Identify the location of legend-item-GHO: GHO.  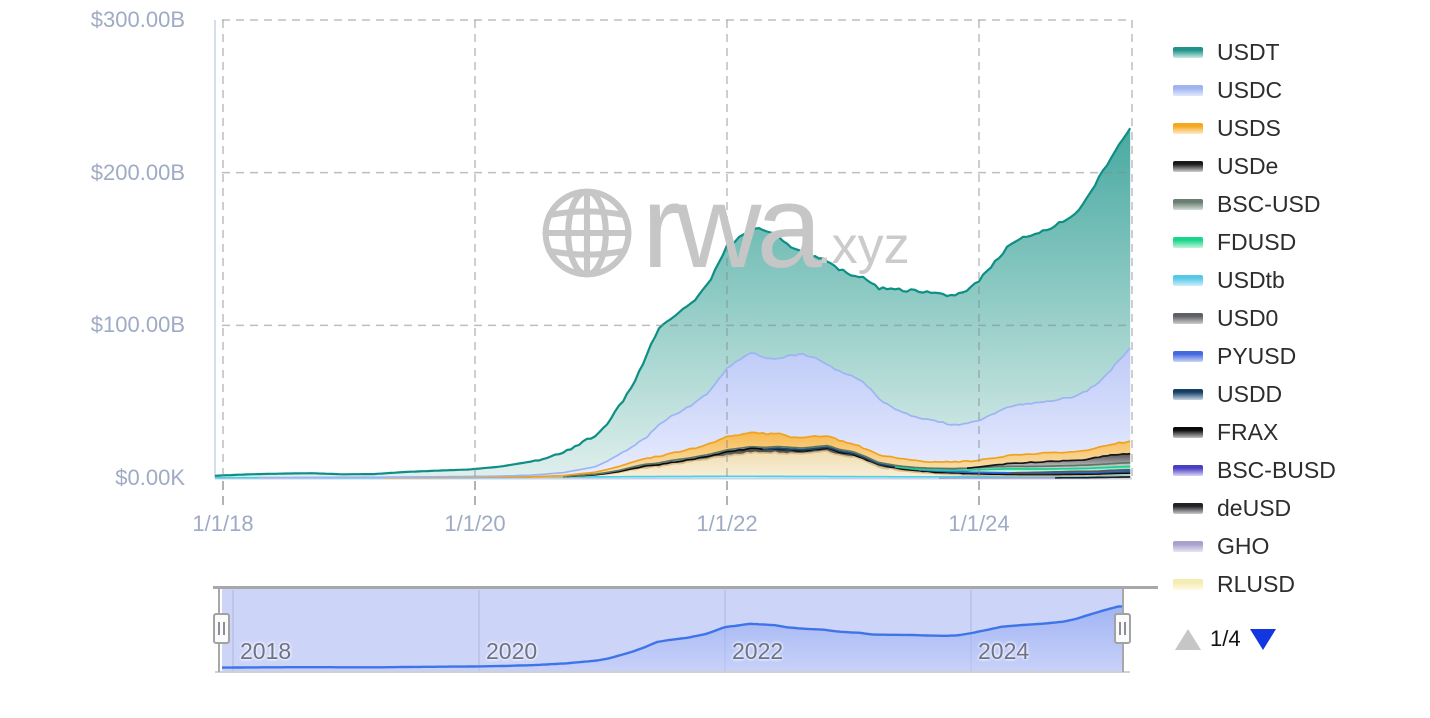
(1254, 546).